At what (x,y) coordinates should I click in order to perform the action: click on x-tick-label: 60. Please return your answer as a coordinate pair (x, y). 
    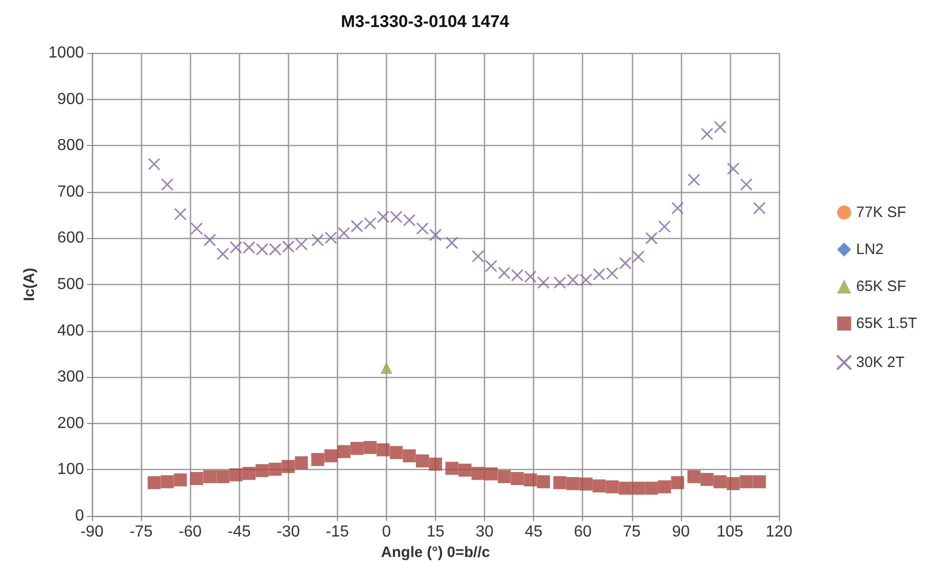
    Looking at the image, I should click on (583, 532).